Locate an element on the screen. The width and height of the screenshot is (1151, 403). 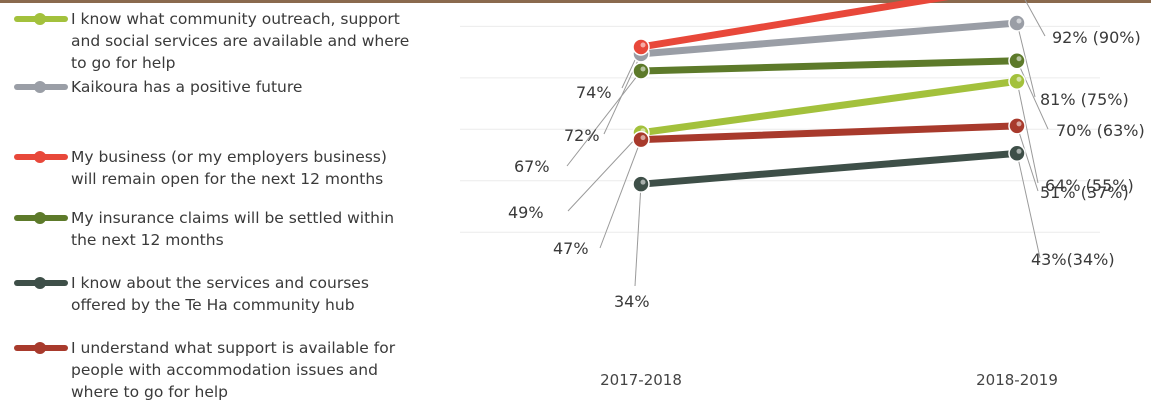
legend-label-positive-future: Kaikoura has a positive future is located at coordinates (187, 87).